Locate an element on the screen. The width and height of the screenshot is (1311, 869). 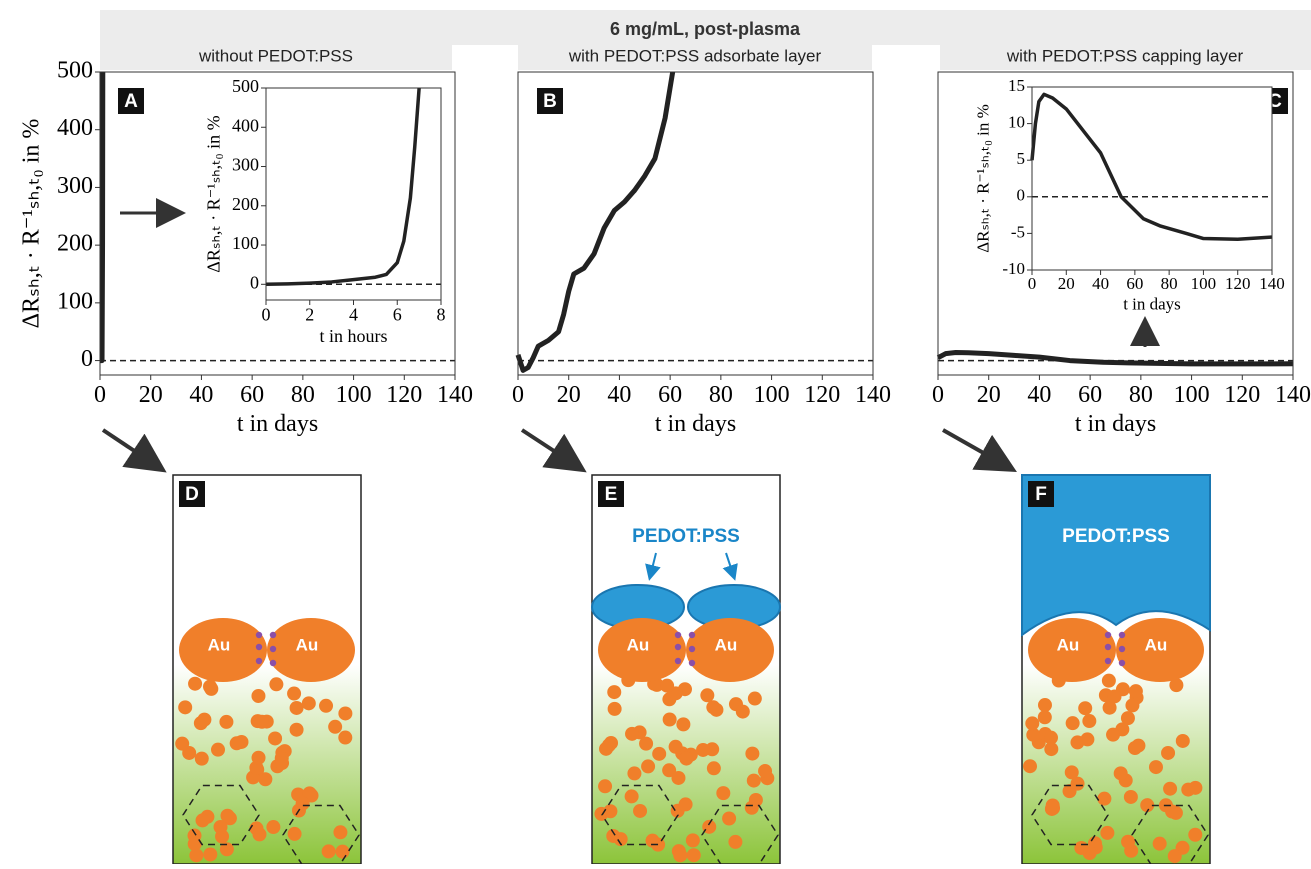
data-line is located at coordinates (102, 217).